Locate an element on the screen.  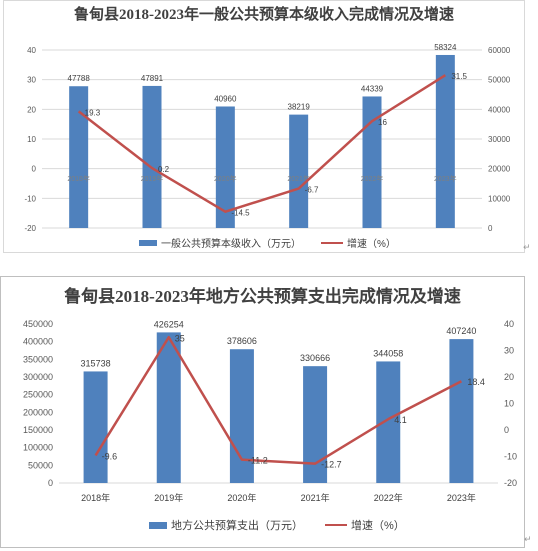
bar-data-label: 344058 is located at coordinates (388, 353).